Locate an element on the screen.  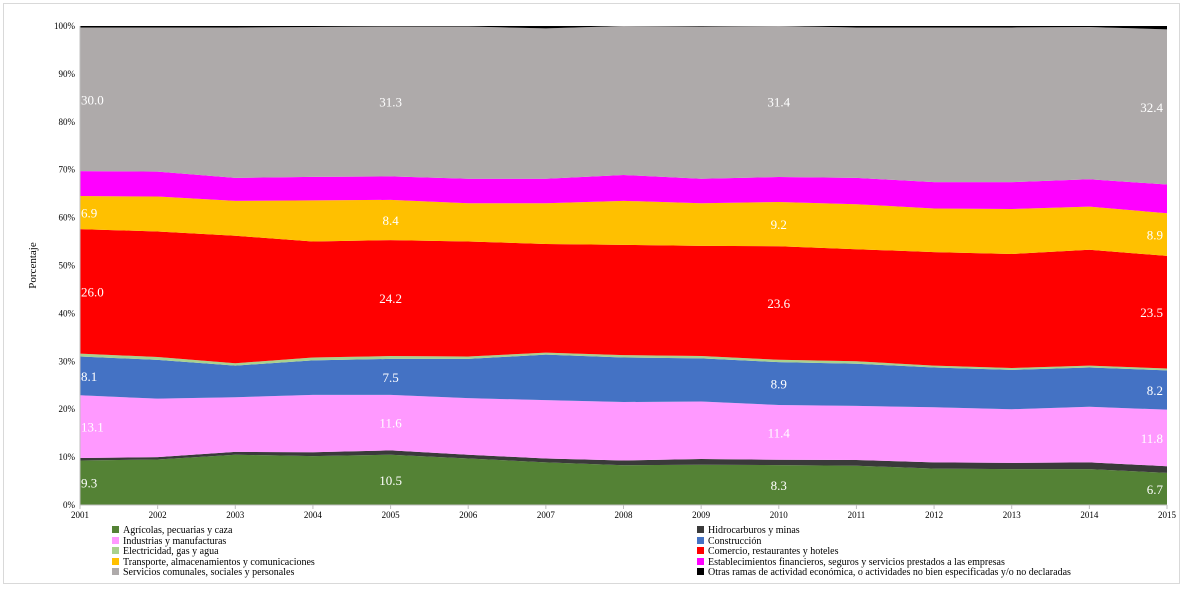
data-label: 11.8 is located at coordinates (1152, 438).